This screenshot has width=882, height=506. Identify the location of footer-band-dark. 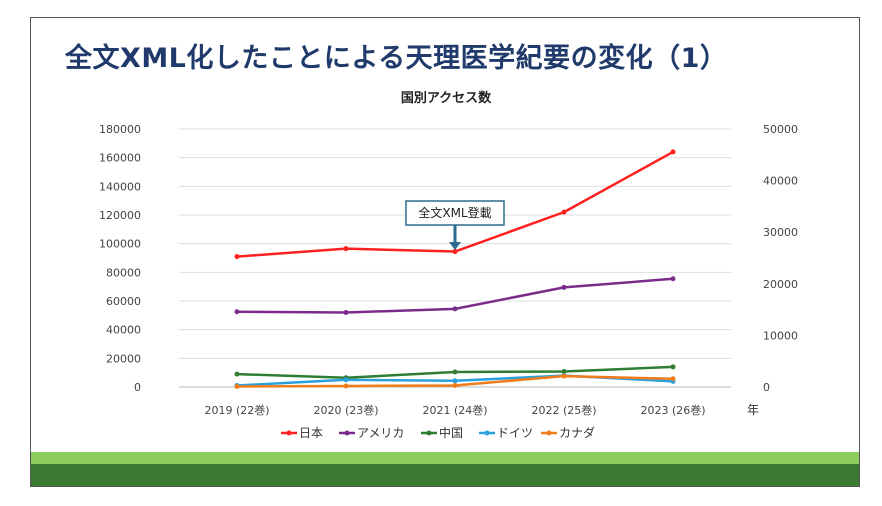
(445, 475).